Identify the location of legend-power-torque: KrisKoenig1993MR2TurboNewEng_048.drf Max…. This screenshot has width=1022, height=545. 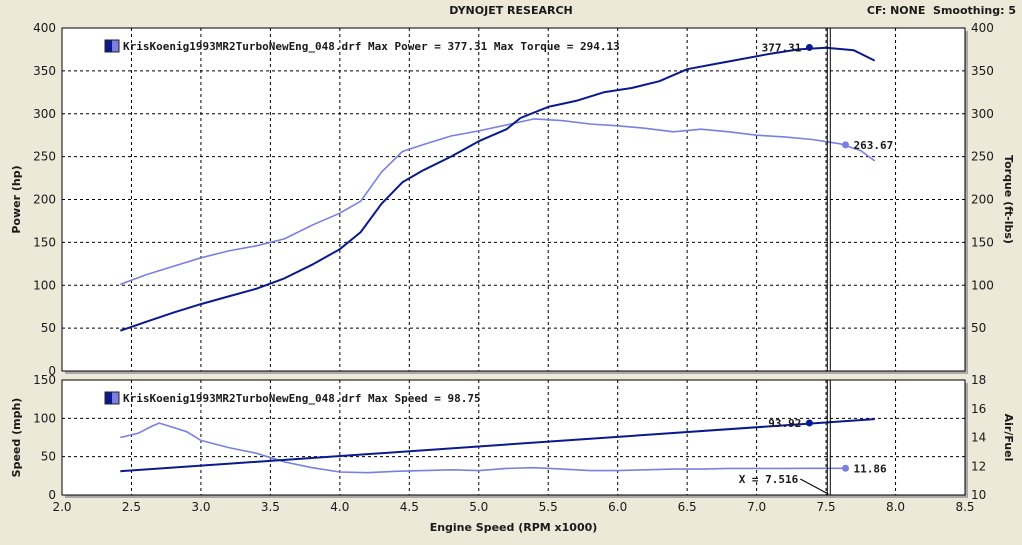
(362, 46).